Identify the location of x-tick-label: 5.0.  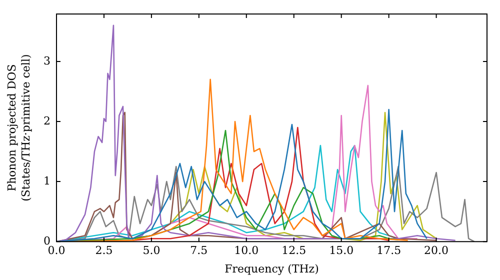
(151, 251).